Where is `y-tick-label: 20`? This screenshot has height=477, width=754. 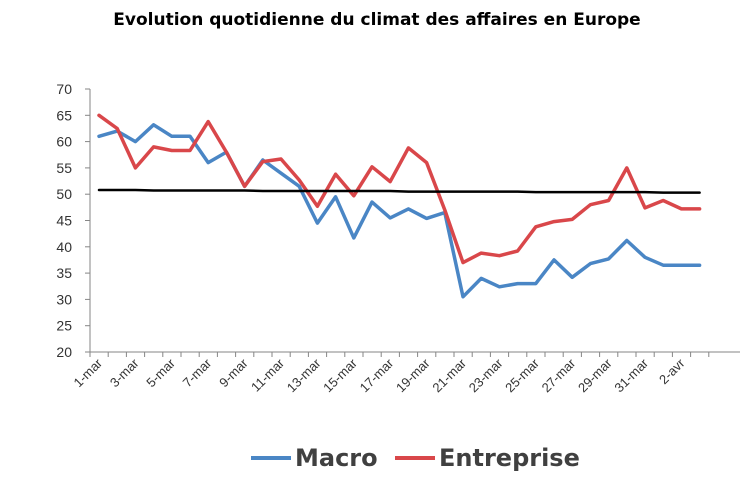 y-tick-label: 20 is located at coordinates (64, 352).